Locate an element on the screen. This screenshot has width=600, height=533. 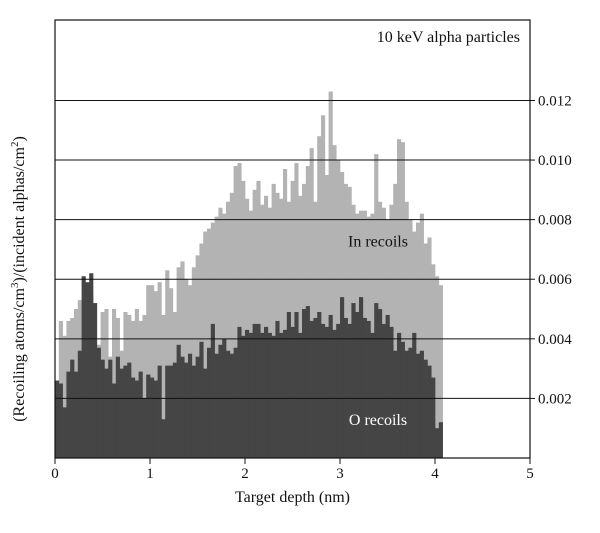
x-tick-label: 2 is located at coordinates (245, 474).